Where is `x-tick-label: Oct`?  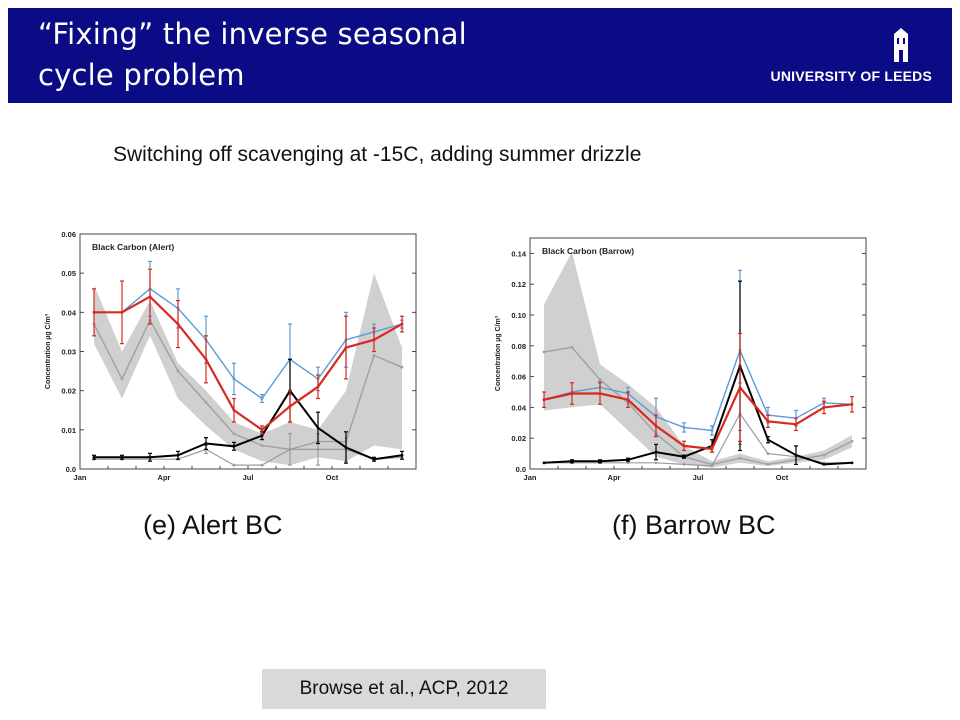 x-tick-label: Oct is located at coordinates (782, 477).